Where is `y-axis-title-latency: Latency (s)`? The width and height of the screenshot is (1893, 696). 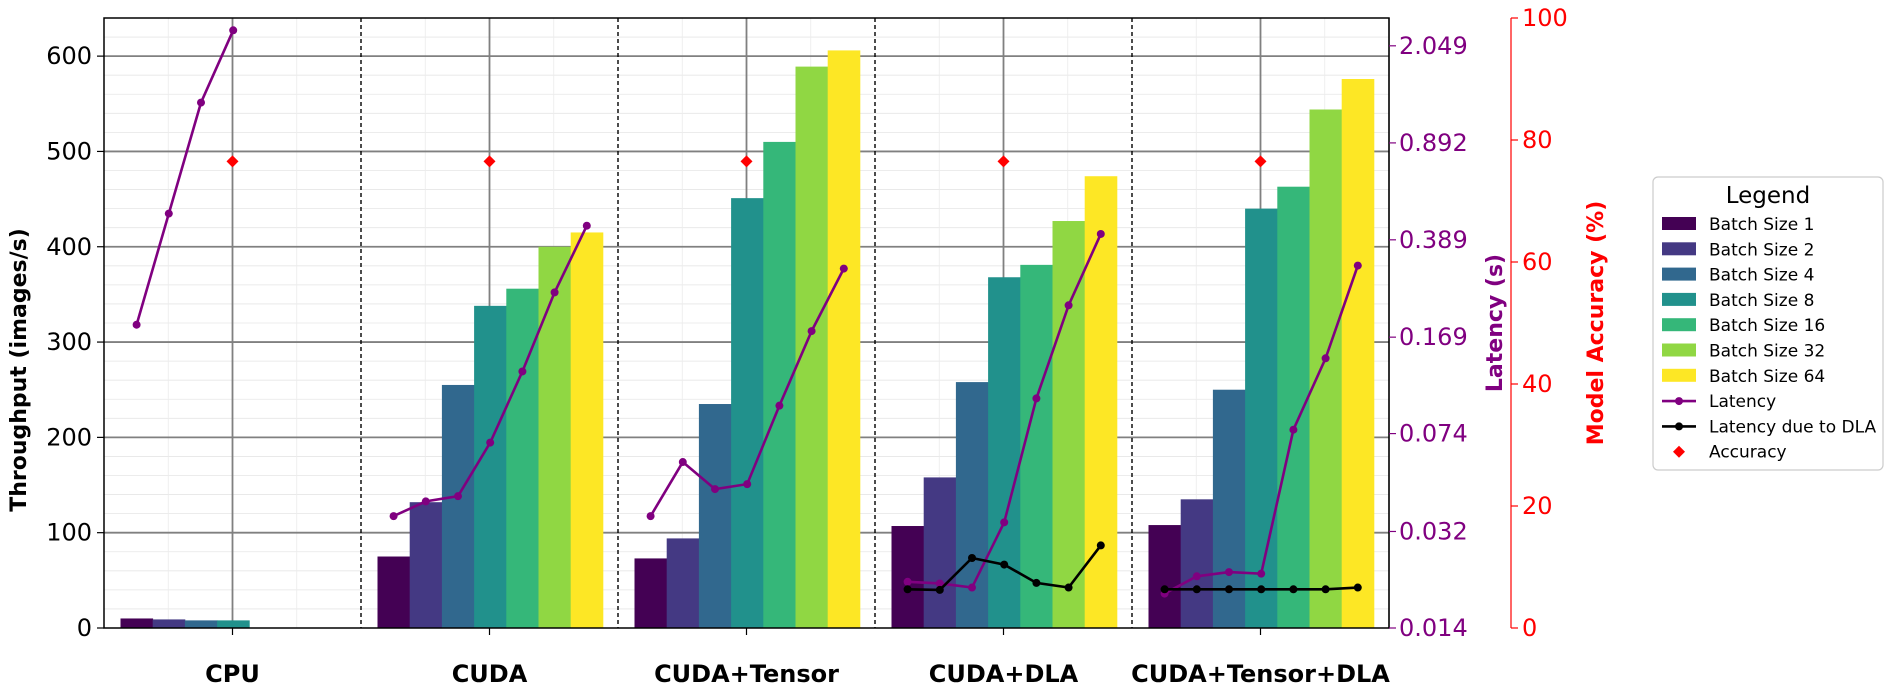
y-axis-title-latency: Latency (s) is located at coordinates (1495, 323).